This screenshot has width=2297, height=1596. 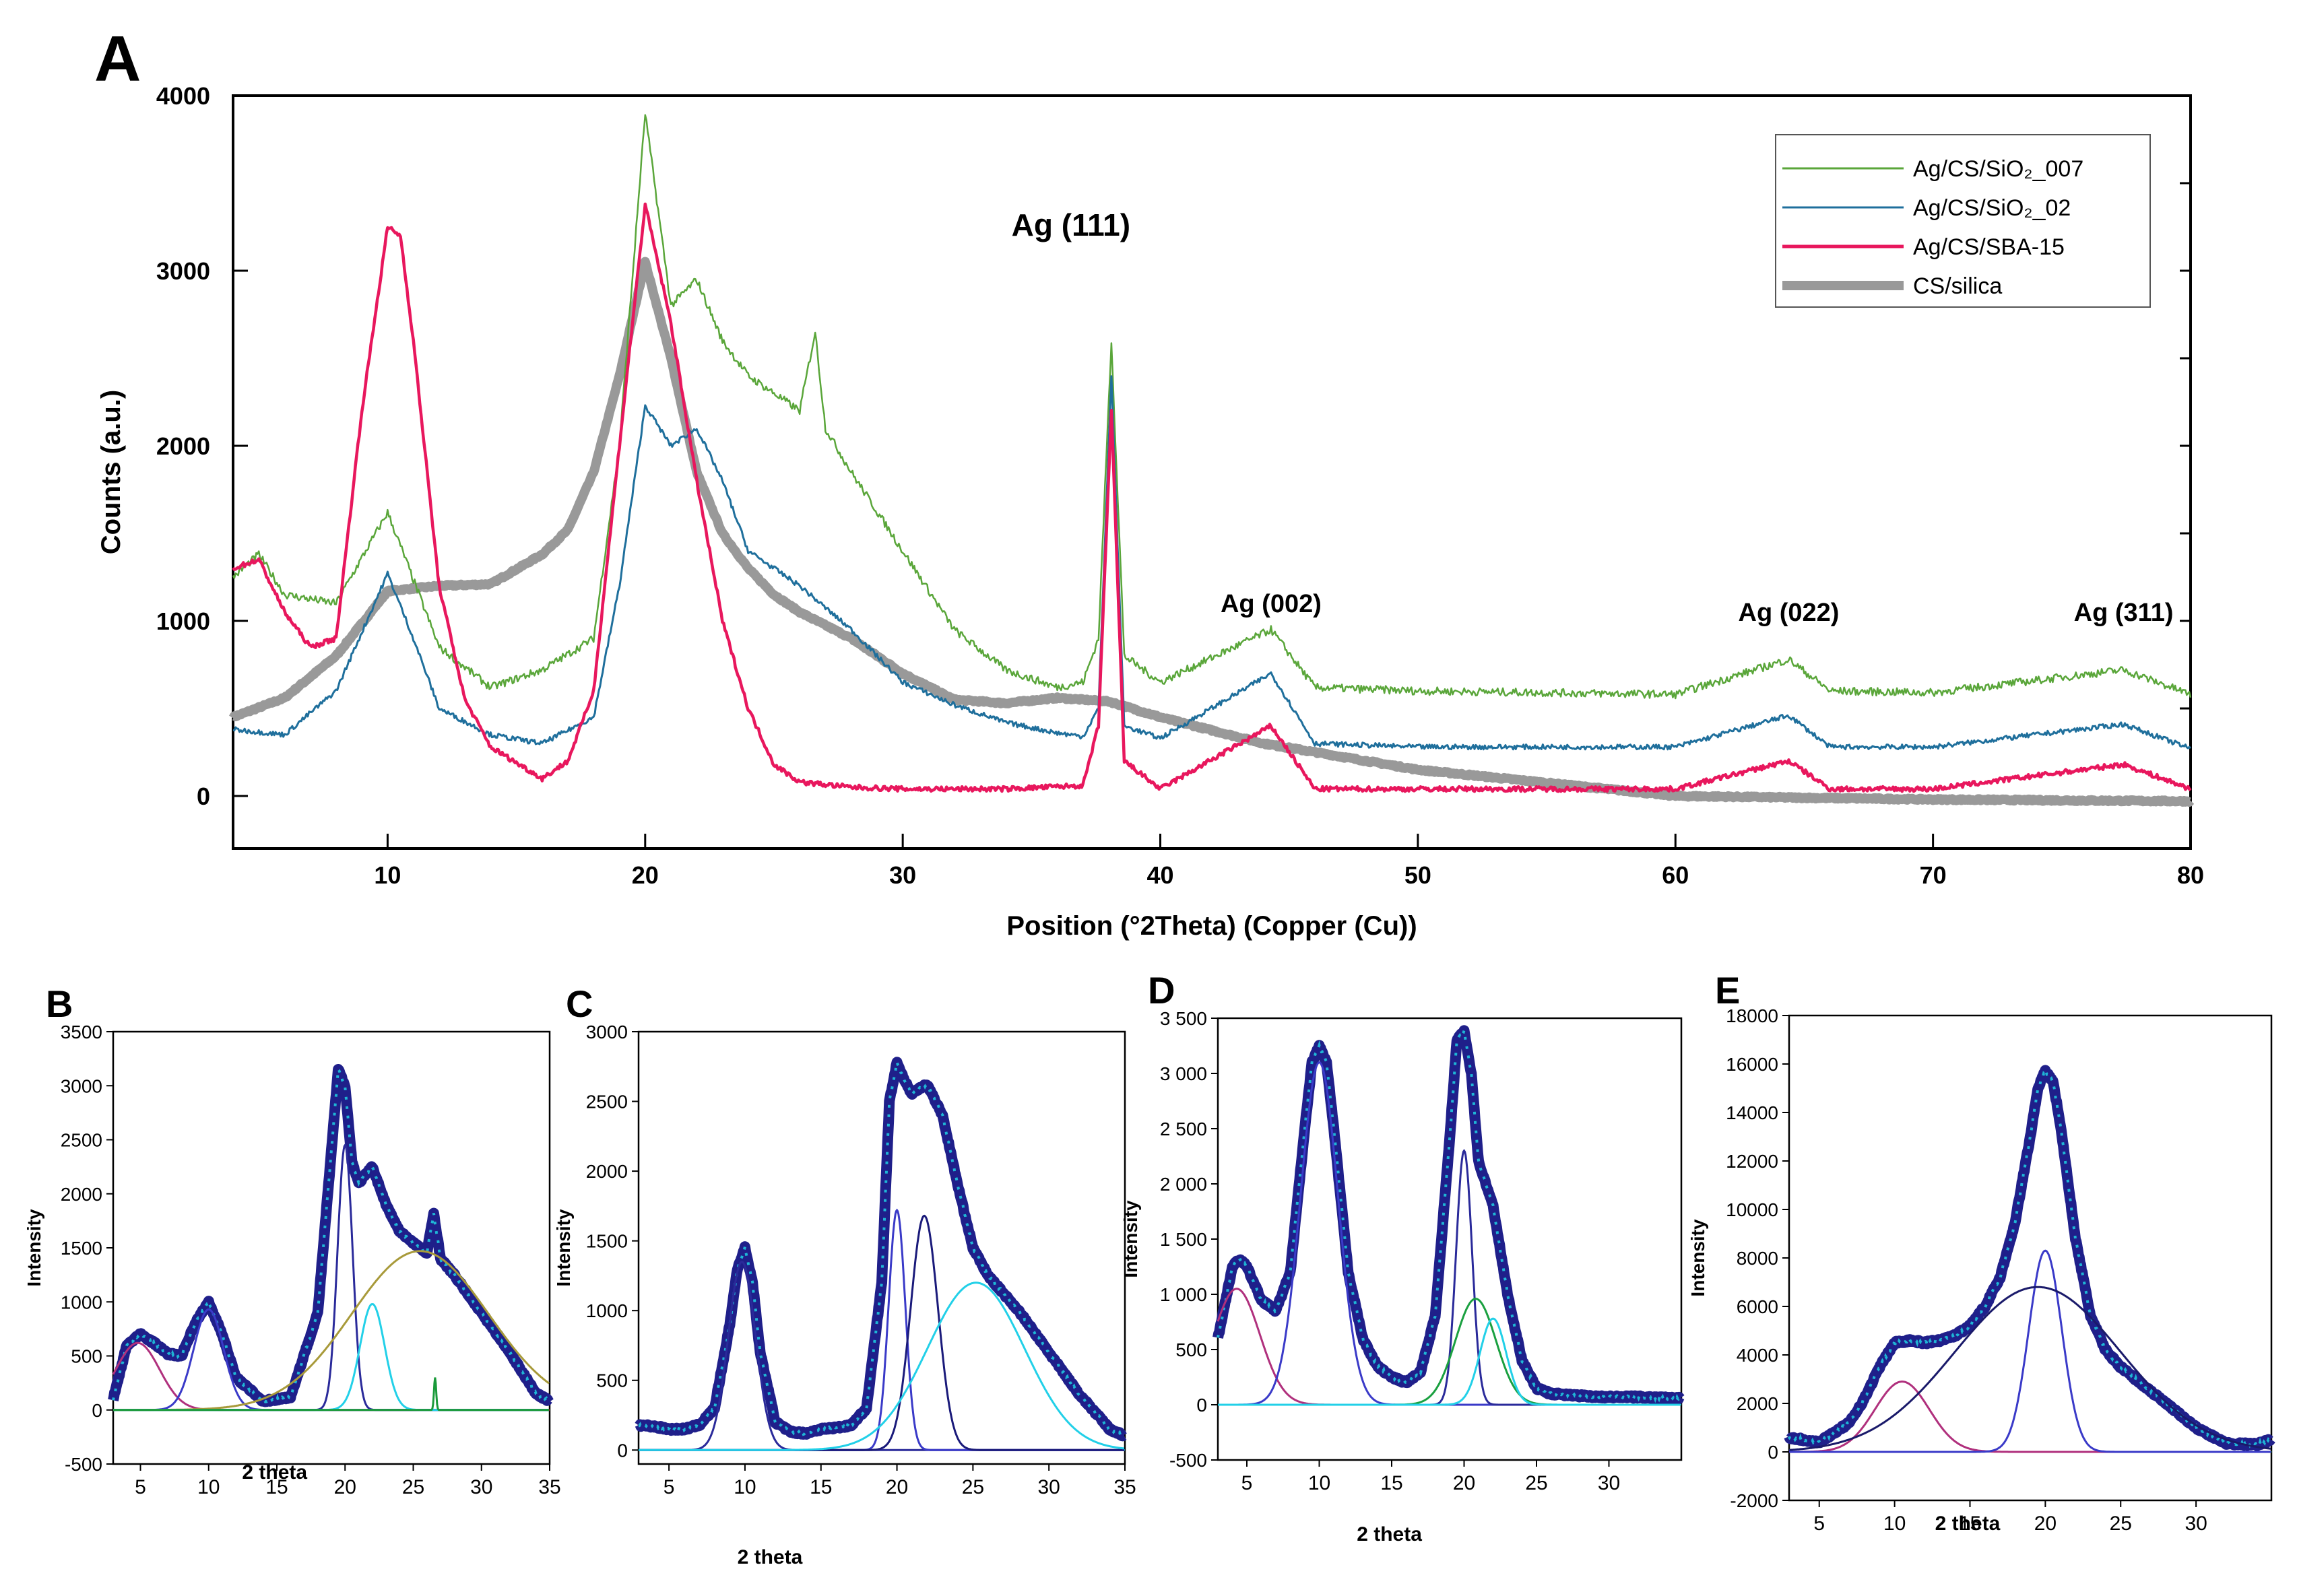 What do you see at coordinates (183, 446) in the screenshot?
I see `panel-a-y-tick-label: 2000` at bounding box center [183, 446].